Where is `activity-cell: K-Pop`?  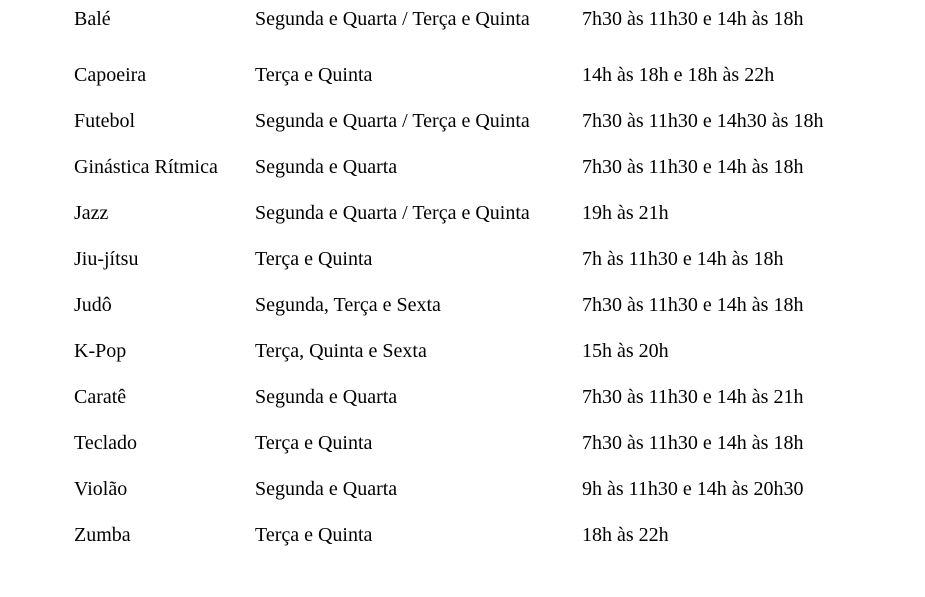
activity-cell: K-Pop is located at coordinates (100, 351).